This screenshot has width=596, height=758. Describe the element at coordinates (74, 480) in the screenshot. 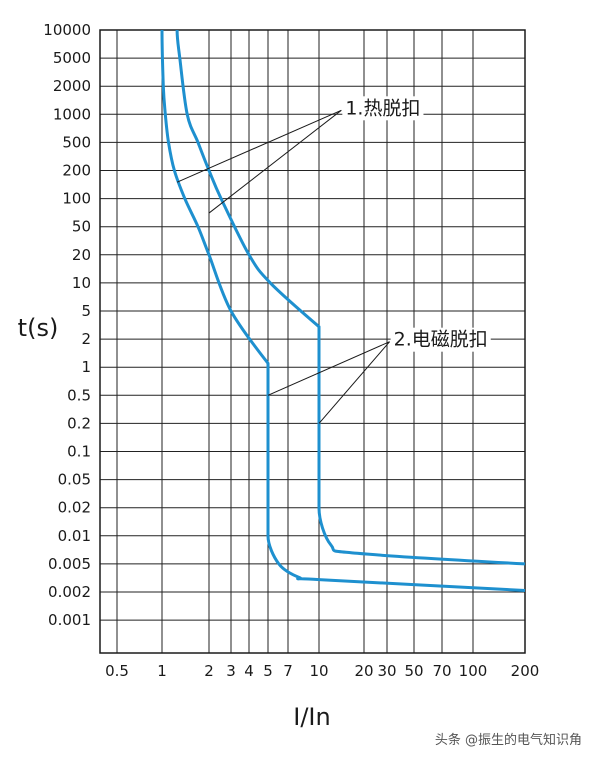

I see `y-tick-label: 0.05` at that location.